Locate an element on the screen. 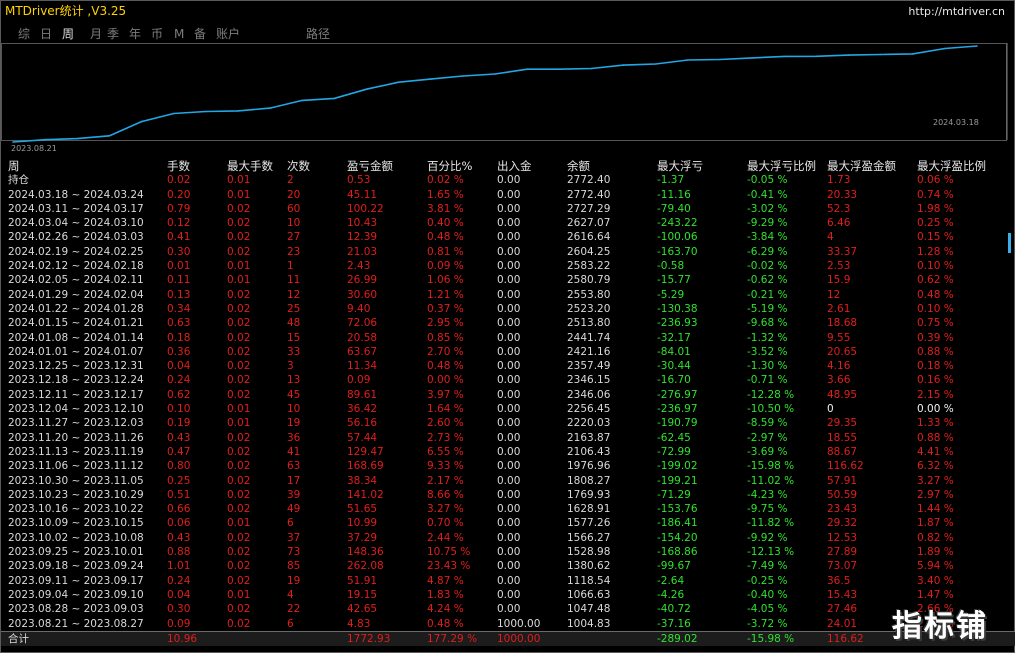  cell-date: 2023.11.27 ~ 2023.12.03 is located at coordinates (76, 423).